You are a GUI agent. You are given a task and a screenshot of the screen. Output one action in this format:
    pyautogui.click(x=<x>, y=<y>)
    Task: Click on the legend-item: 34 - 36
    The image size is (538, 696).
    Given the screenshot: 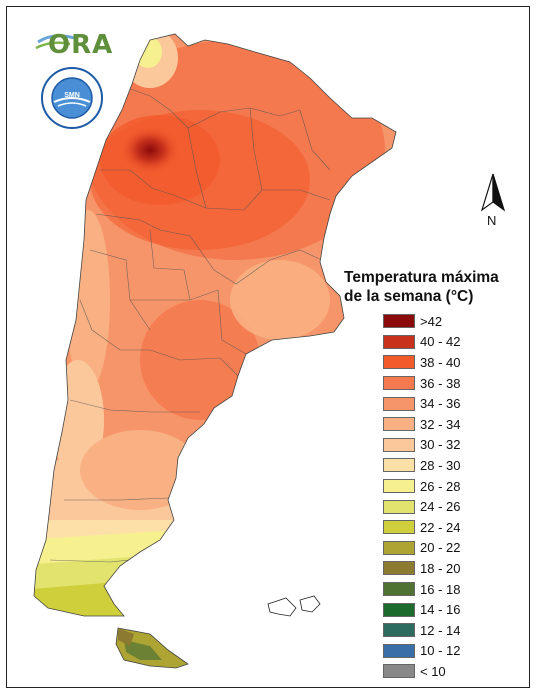 What is the action you would take?
    pyautogui.click(x=452, y=403)
    